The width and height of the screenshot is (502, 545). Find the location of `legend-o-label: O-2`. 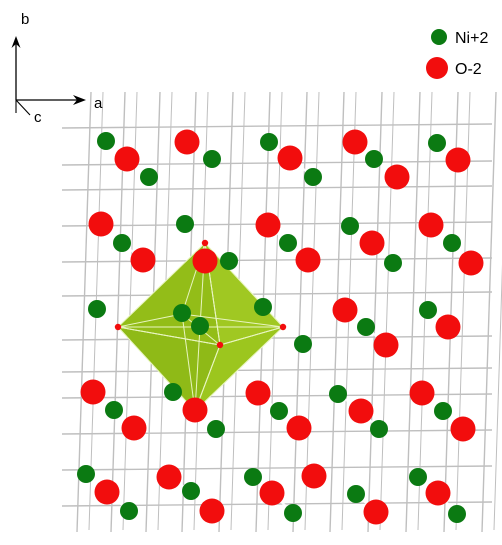

legend-o-label: O-2 is located at coordinates (468, 69).